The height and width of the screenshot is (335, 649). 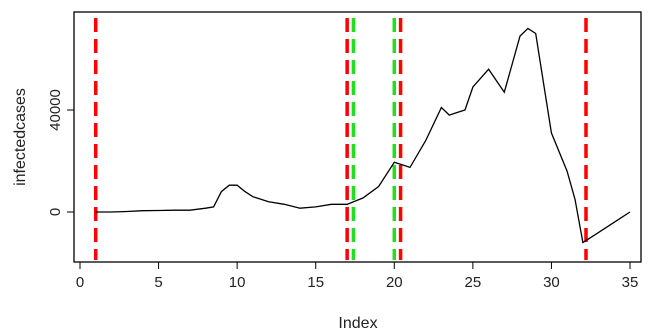 What do you see at coordinates (158, 282) in the screenshot?
I see `x-tick-label: 5` at bounding box center [158, 282].